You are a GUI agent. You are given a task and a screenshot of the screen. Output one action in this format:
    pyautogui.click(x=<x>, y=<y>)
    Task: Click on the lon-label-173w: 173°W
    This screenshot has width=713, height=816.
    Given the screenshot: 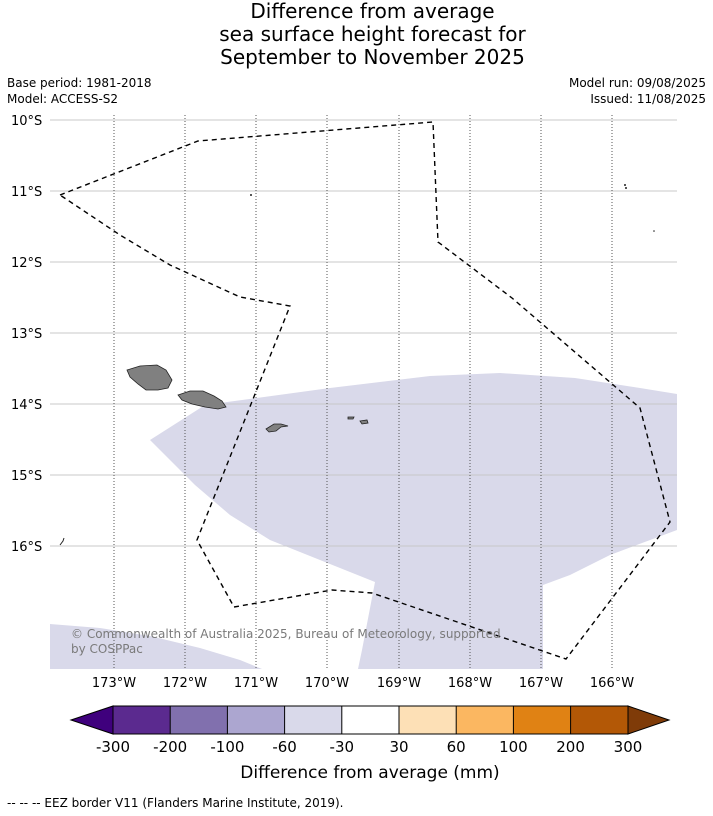 What is the action you would take?
    pyautogui.click(x=114, y=683)
    